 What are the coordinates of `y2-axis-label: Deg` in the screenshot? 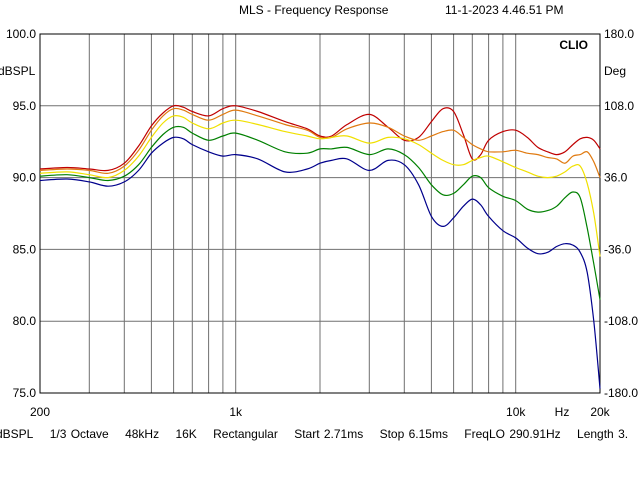 It's located at (615, 71).